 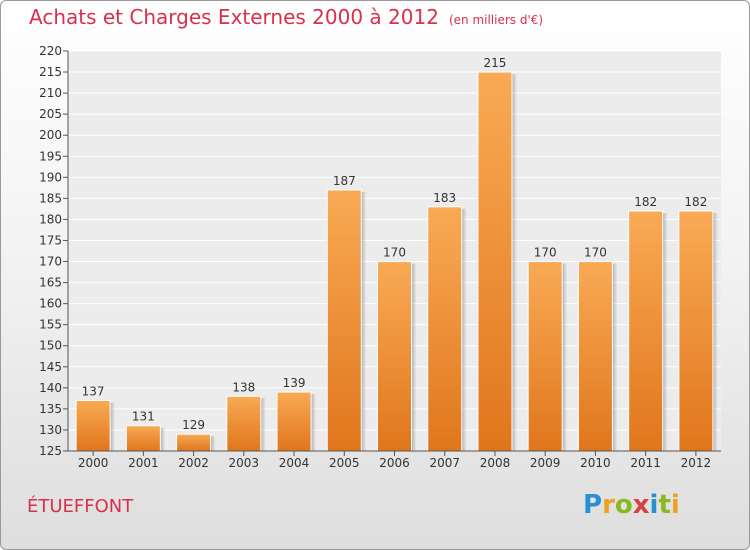 What do you see at coordinates (50, 198) in the screenshot?
I see `y-tick-label: 185` at bounding box center [50, 198].